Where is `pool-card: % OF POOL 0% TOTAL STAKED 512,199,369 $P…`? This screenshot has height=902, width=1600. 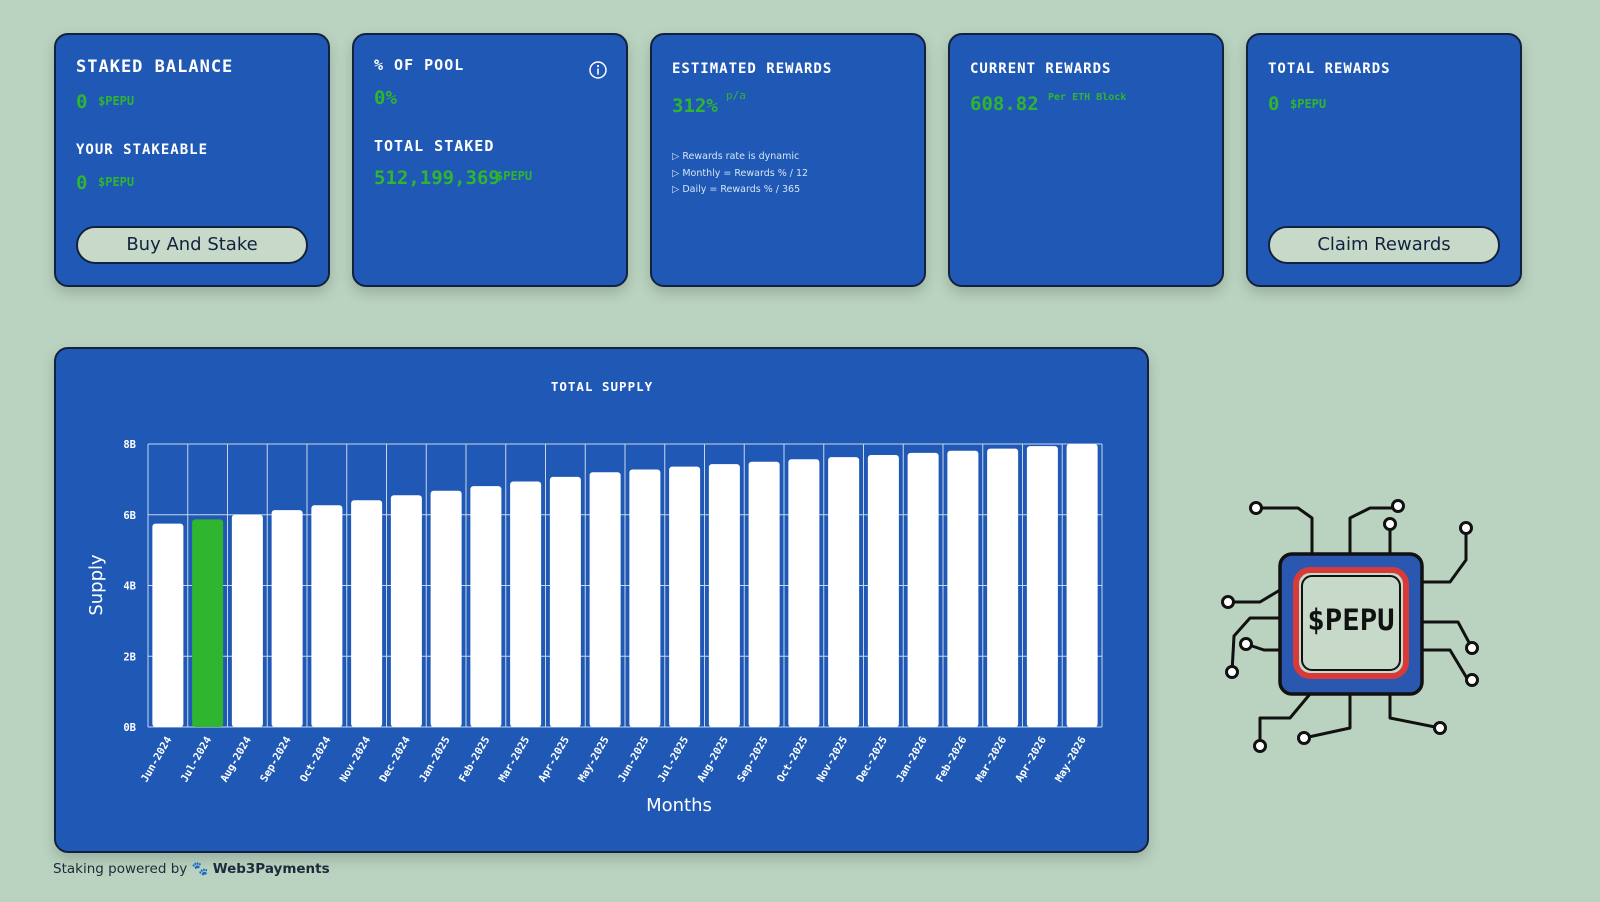 pool-card: % OF POOL 0% TOTAL STAKED 512,199,369 $P… is located at coordinates (490, 160).